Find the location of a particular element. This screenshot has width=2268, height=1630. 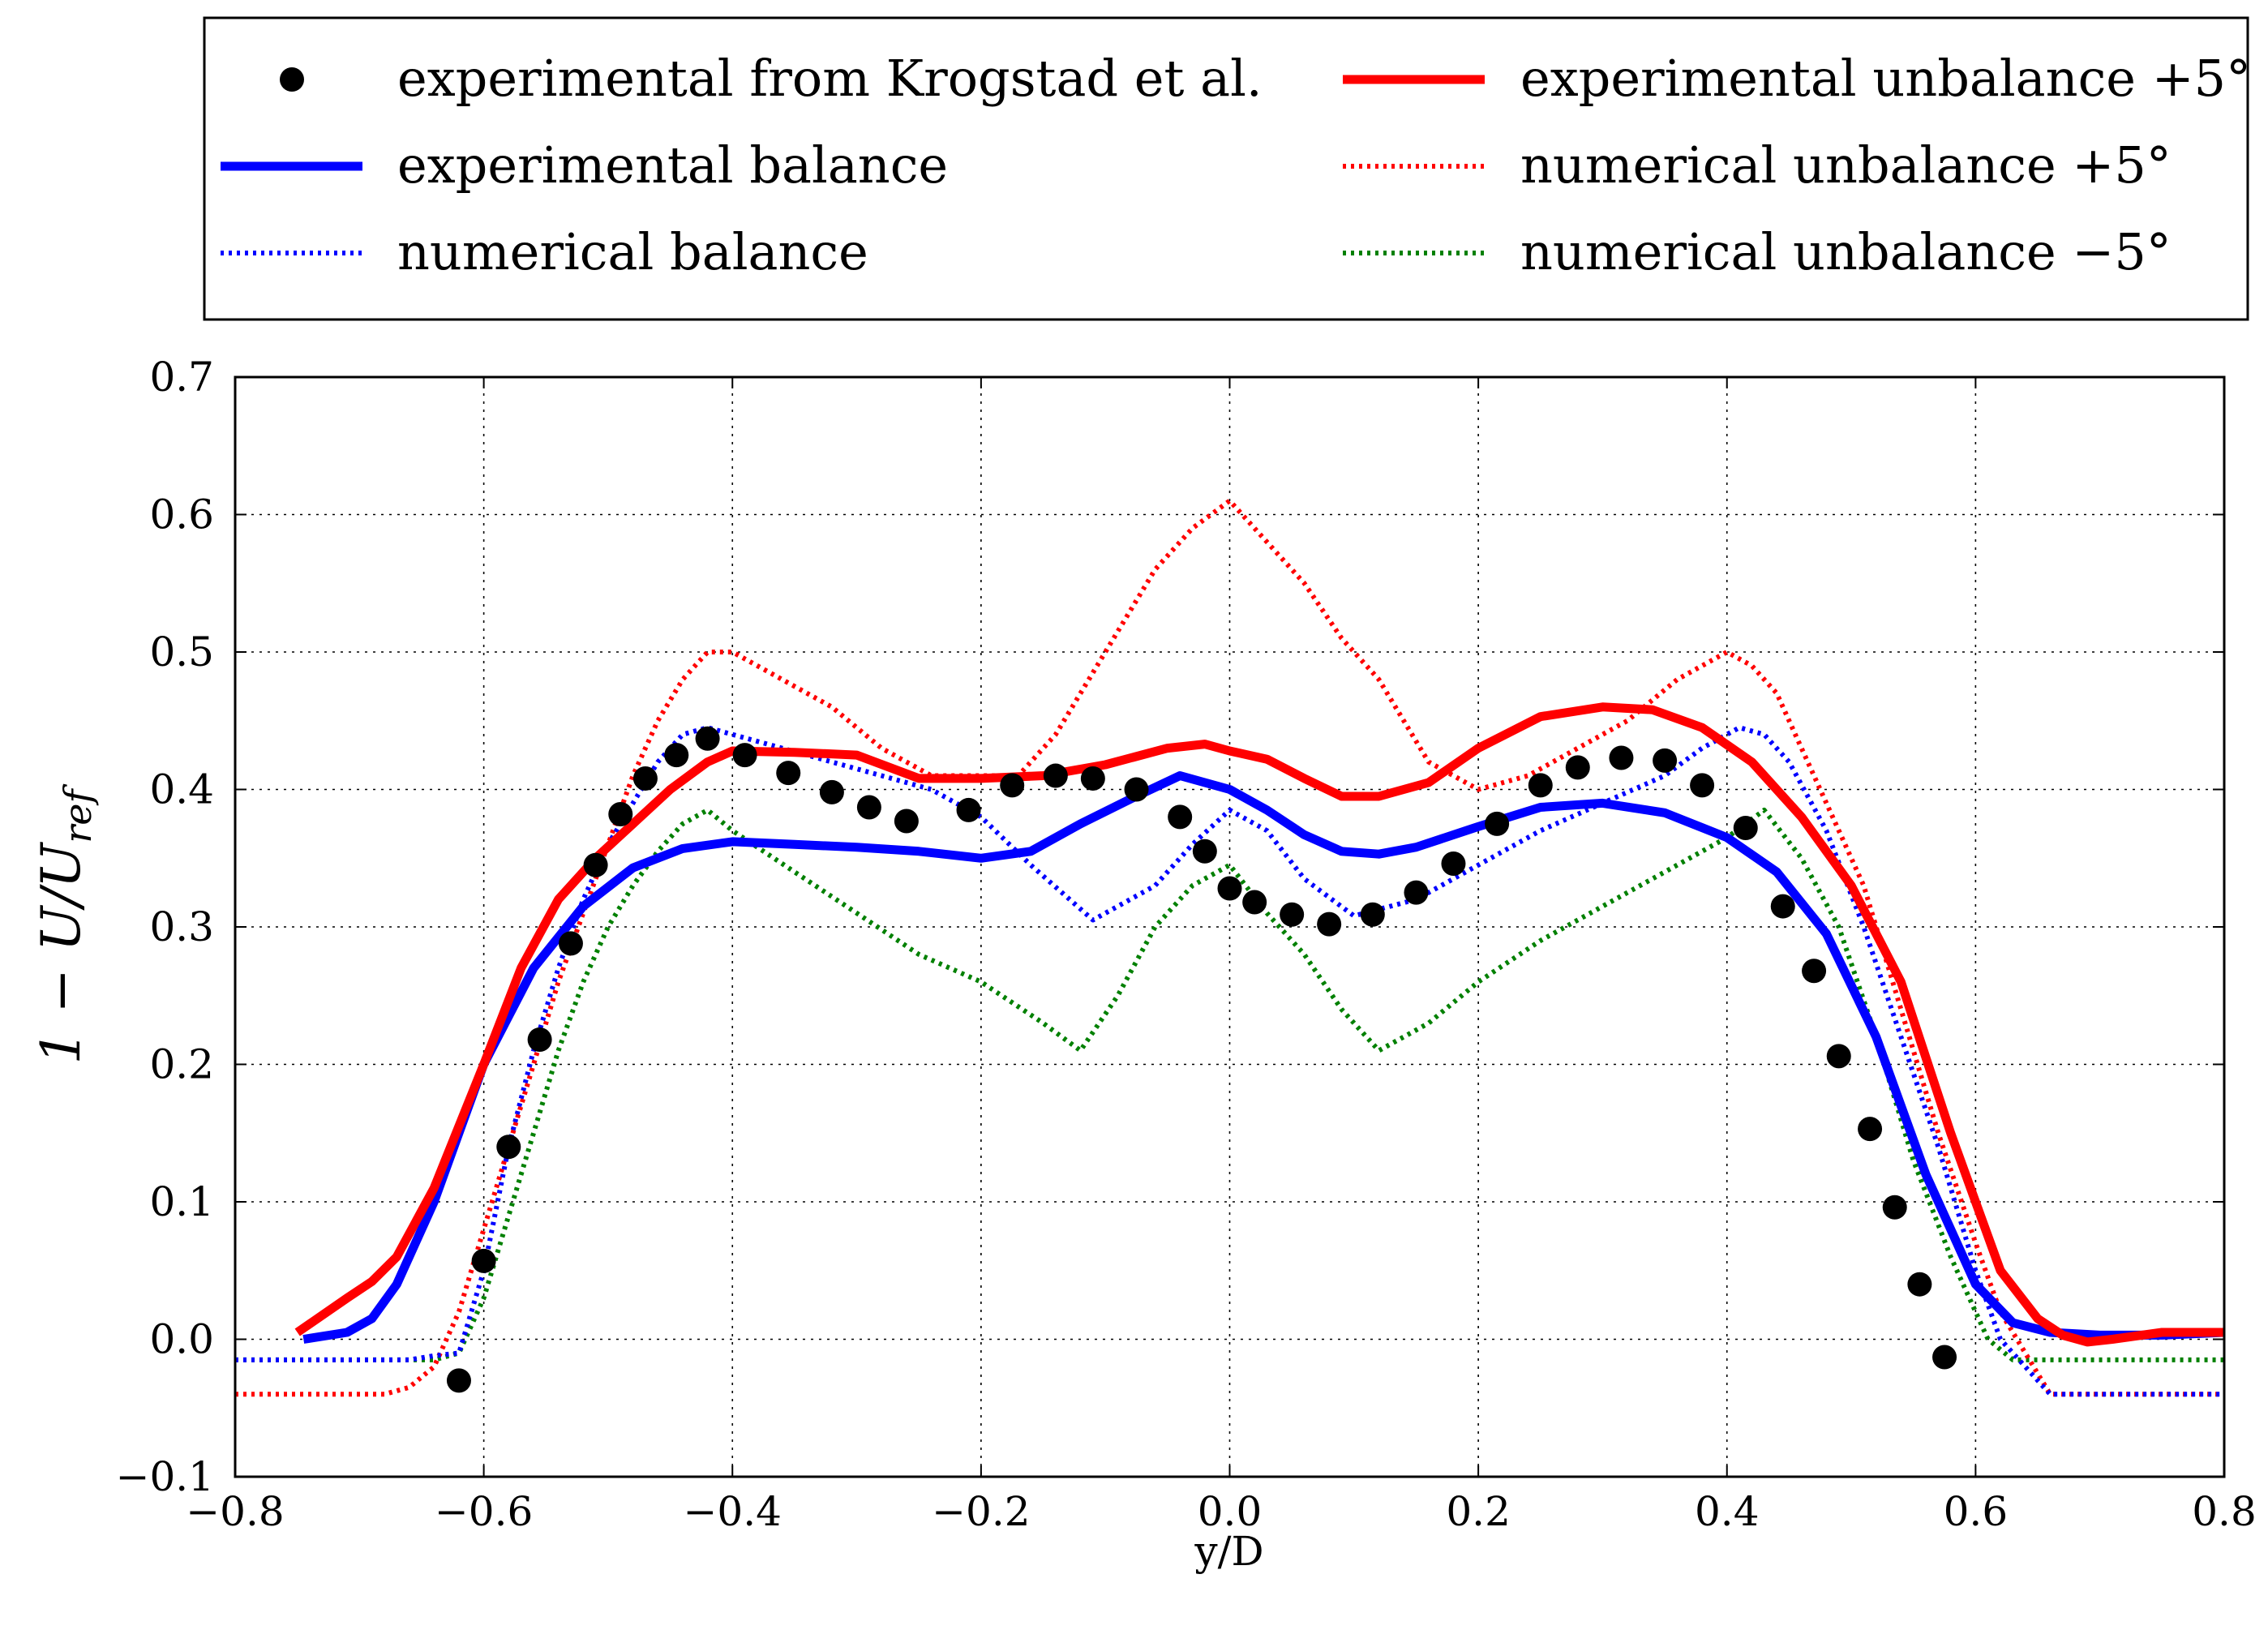

legend-entry-2: numerical balance is located at coordinates (544, 251).